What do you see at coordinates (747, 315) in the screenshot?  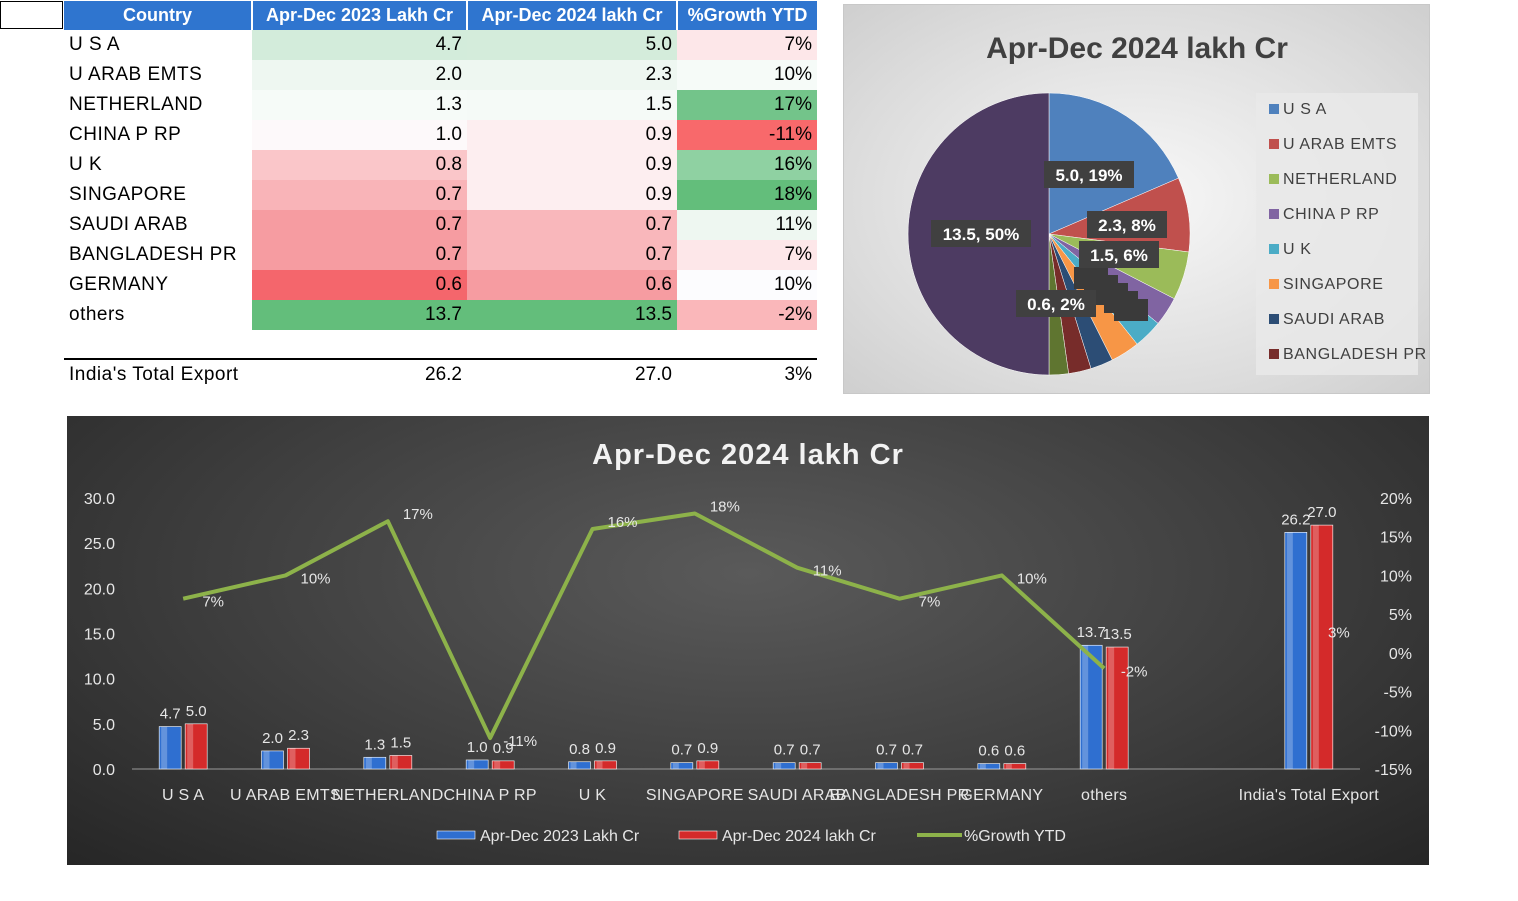 I see `growth-cell: -2%` at bounding box center [747, 315].